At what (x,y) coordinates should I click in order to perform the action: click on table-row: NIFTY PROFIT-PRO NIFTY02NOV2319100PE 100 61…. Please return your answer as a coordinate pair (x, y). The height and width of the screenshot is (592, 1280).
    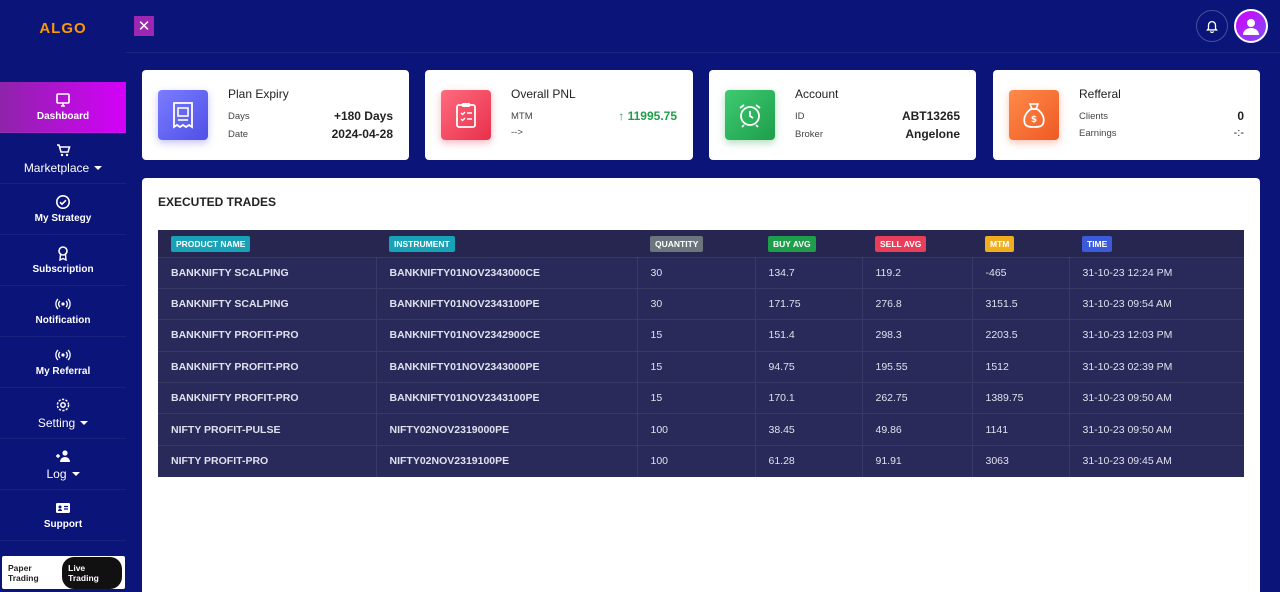
    Looking at the image, I should click on (701, 460).